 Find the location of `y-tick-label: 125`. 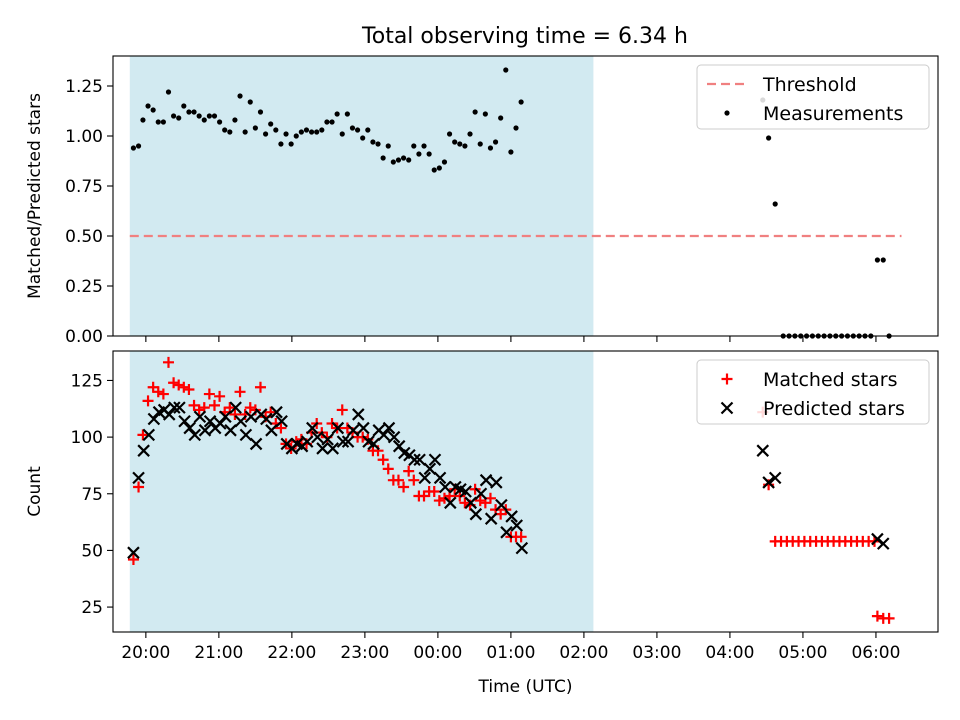

y-tick-label: 125 is located at coordinates (87, 381).